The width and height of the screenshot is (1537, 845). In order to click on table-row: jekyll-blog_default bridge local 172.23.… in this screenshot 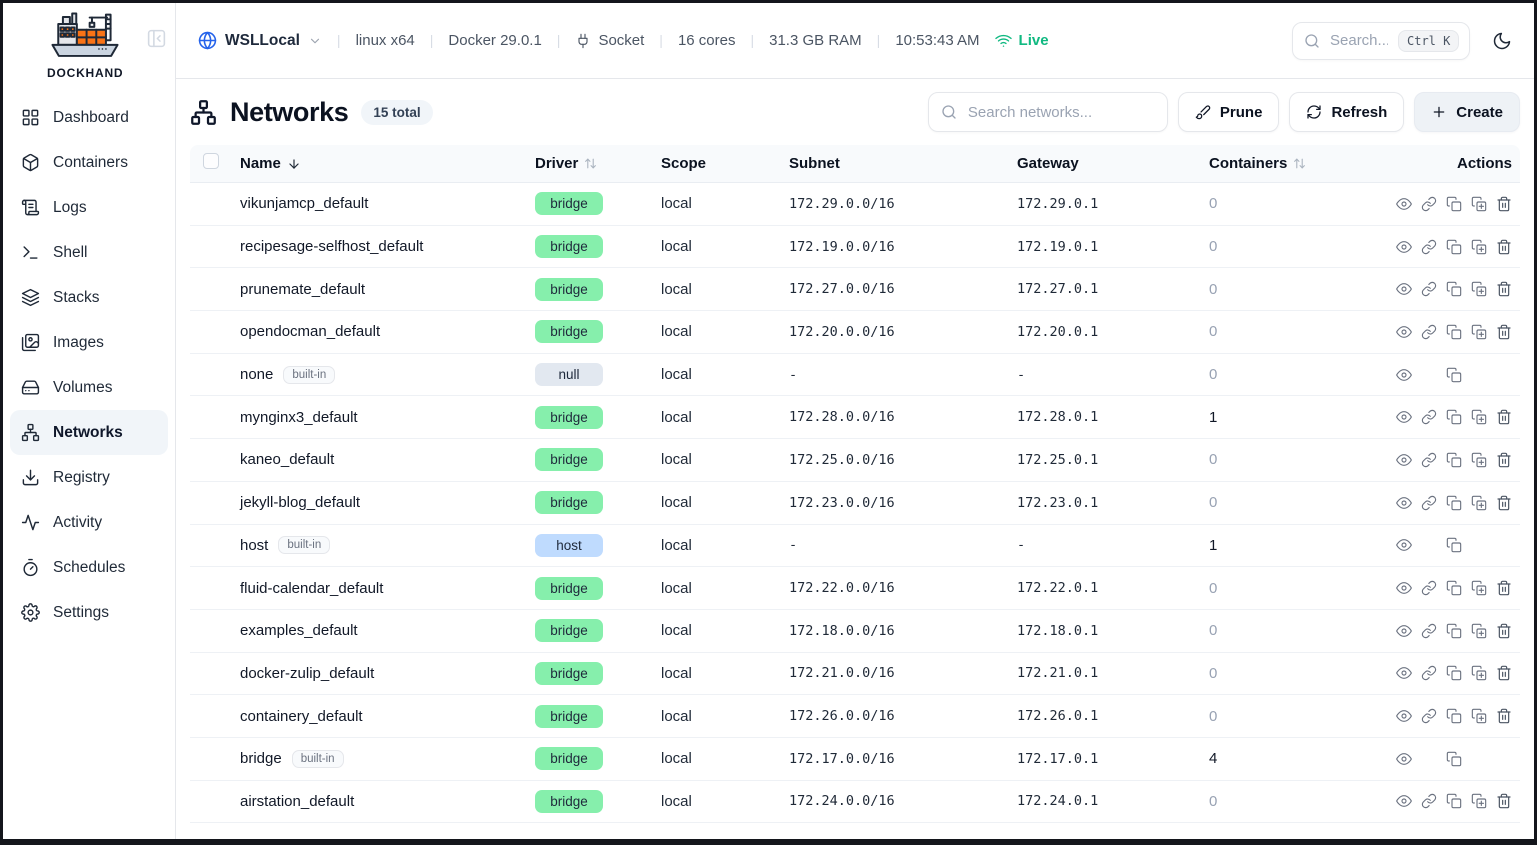, I will do `click(855, 503)`.